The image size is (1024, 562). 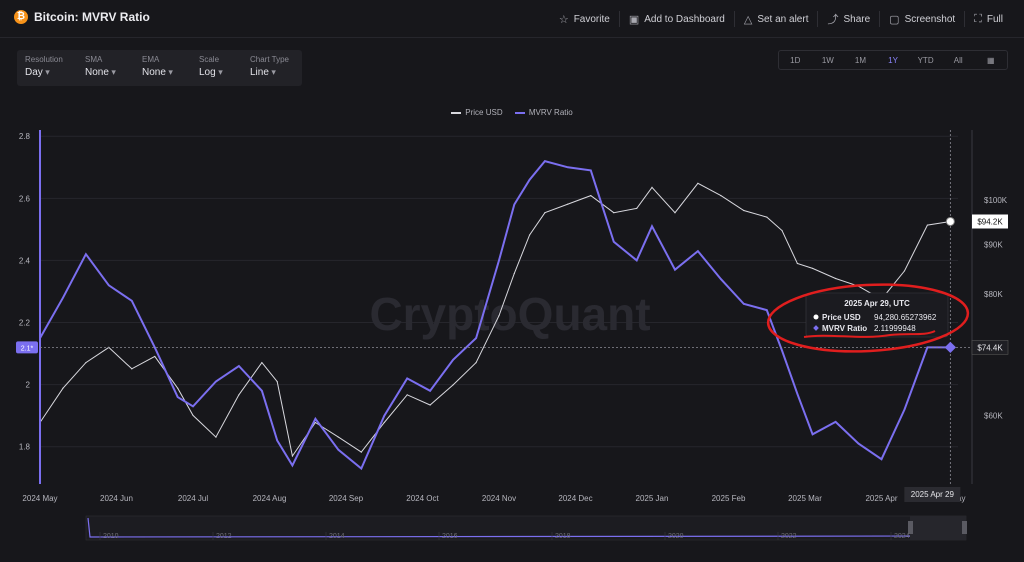 What do you see at coordinates (563, 19) in the screenshot?
I see `star-icon: ☆` at bounding box center [563, 19].